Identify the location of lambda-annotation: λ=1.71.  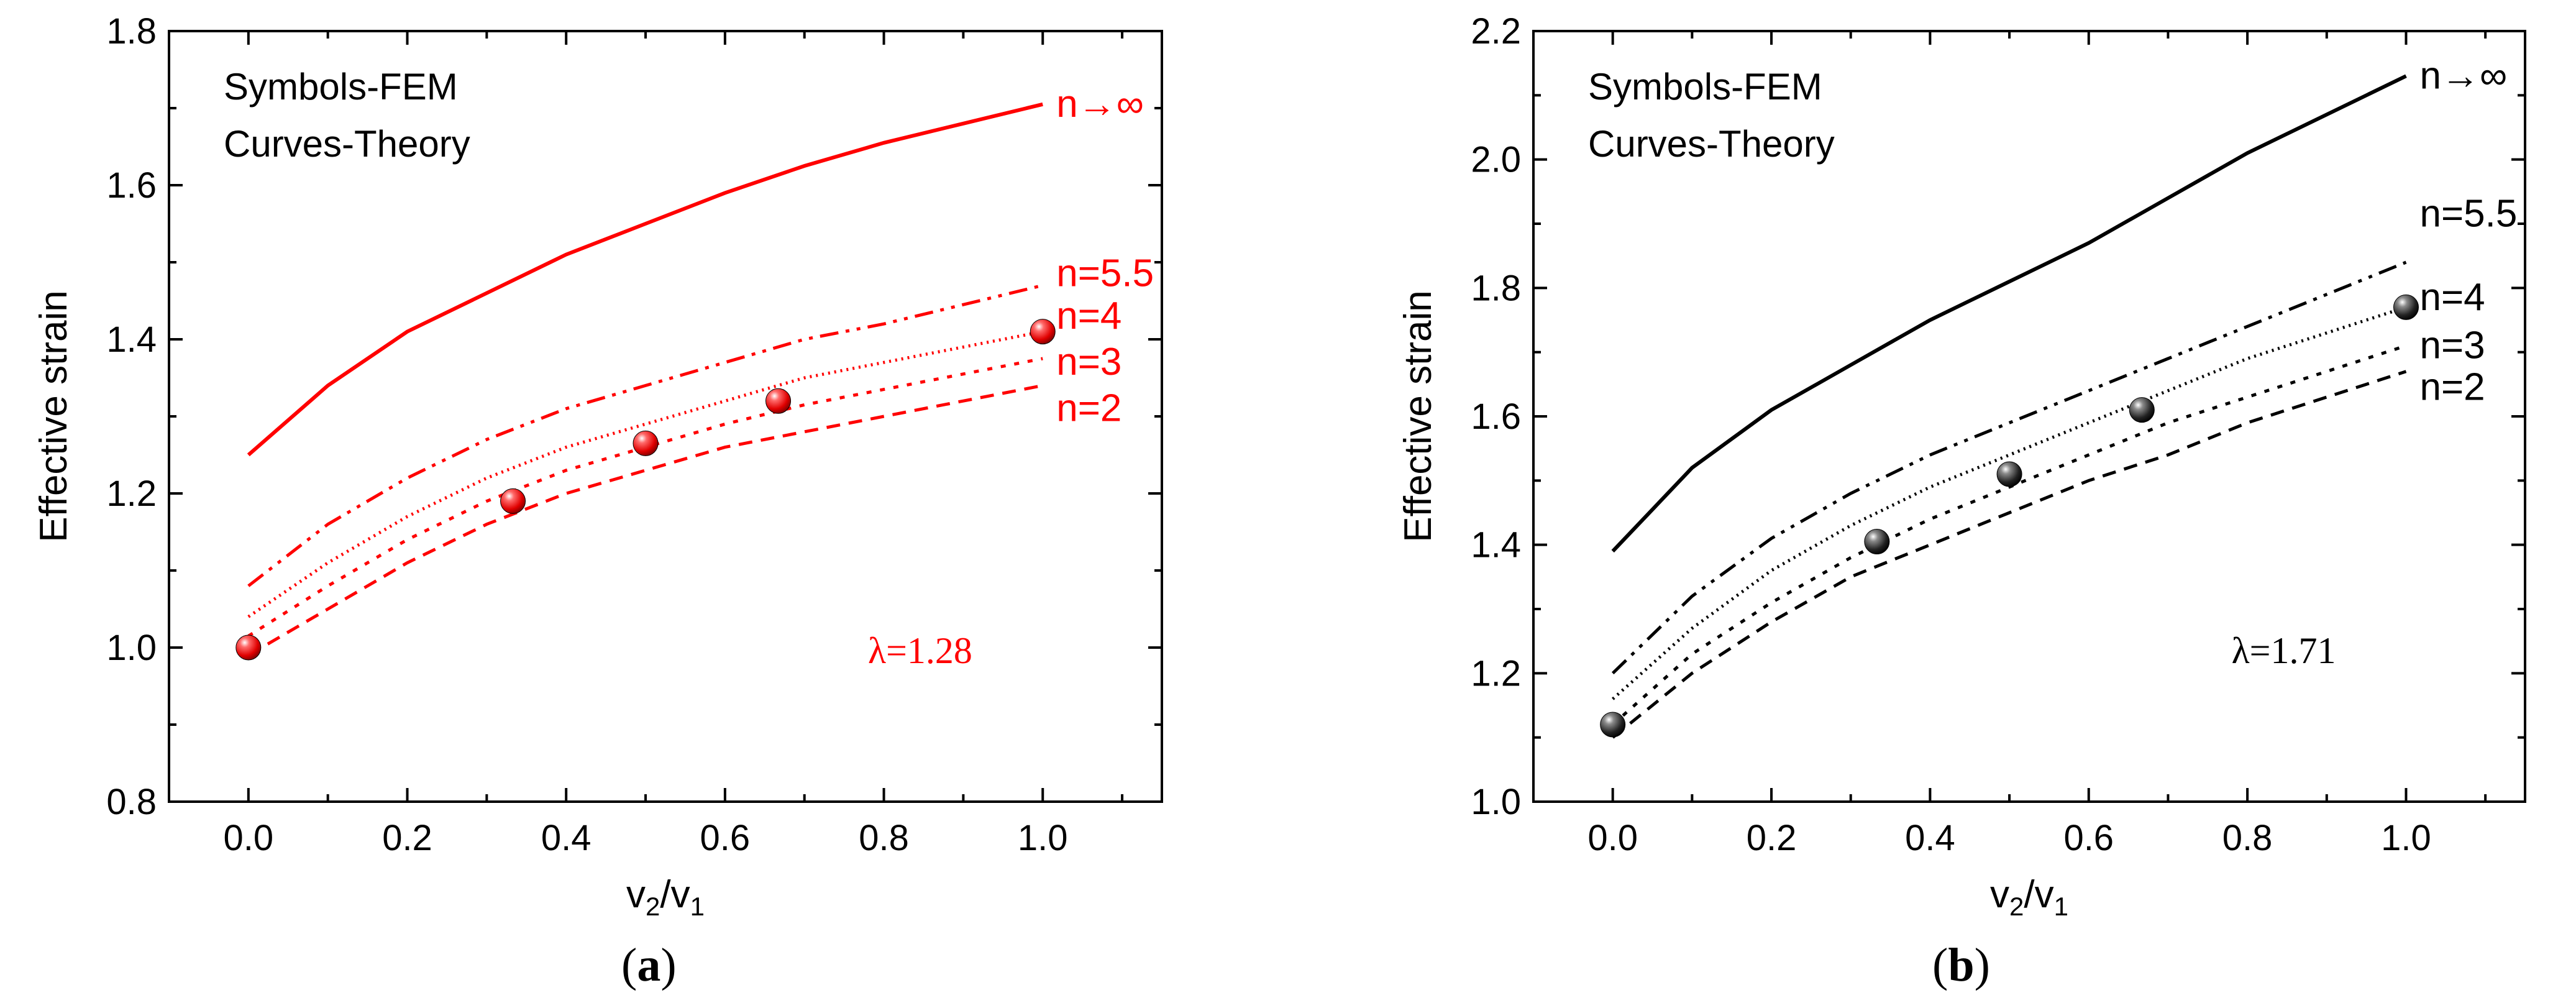
(2284, 650).